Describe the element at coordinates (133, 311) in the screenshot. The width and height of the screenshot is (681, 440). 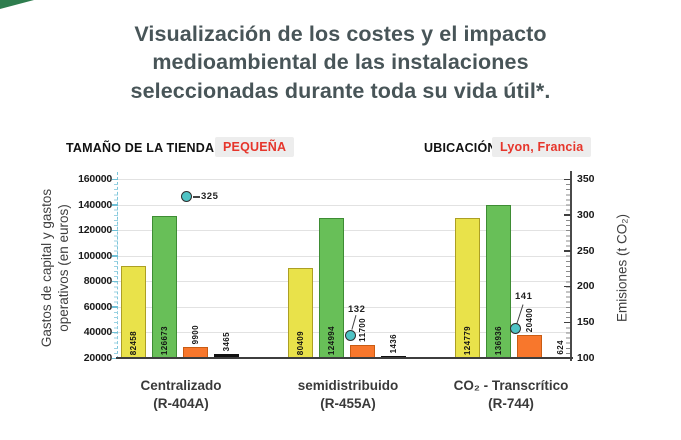
I see `bar-yellow-group1` at that location.